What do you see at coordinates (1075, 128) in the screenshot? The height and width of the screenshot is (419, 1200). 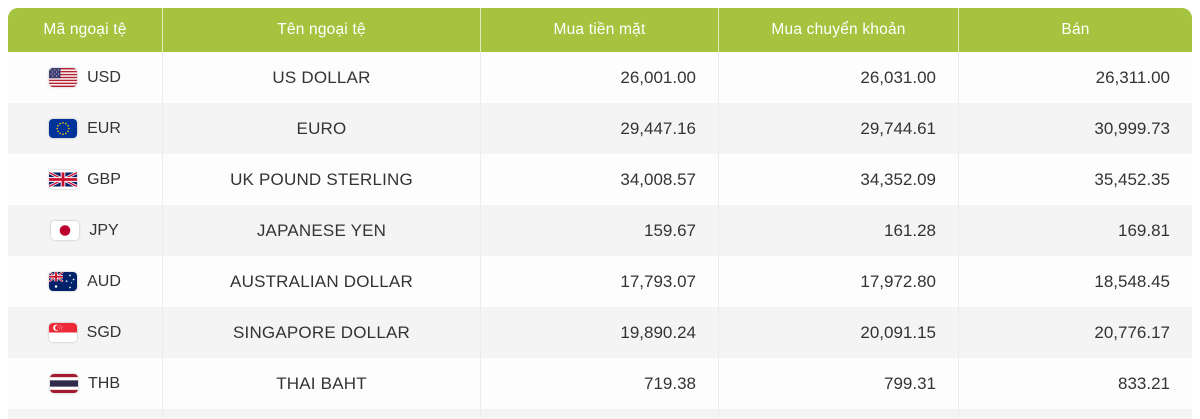 I see `sell-value: 30,999.73` at bounding box center [1075, 128].